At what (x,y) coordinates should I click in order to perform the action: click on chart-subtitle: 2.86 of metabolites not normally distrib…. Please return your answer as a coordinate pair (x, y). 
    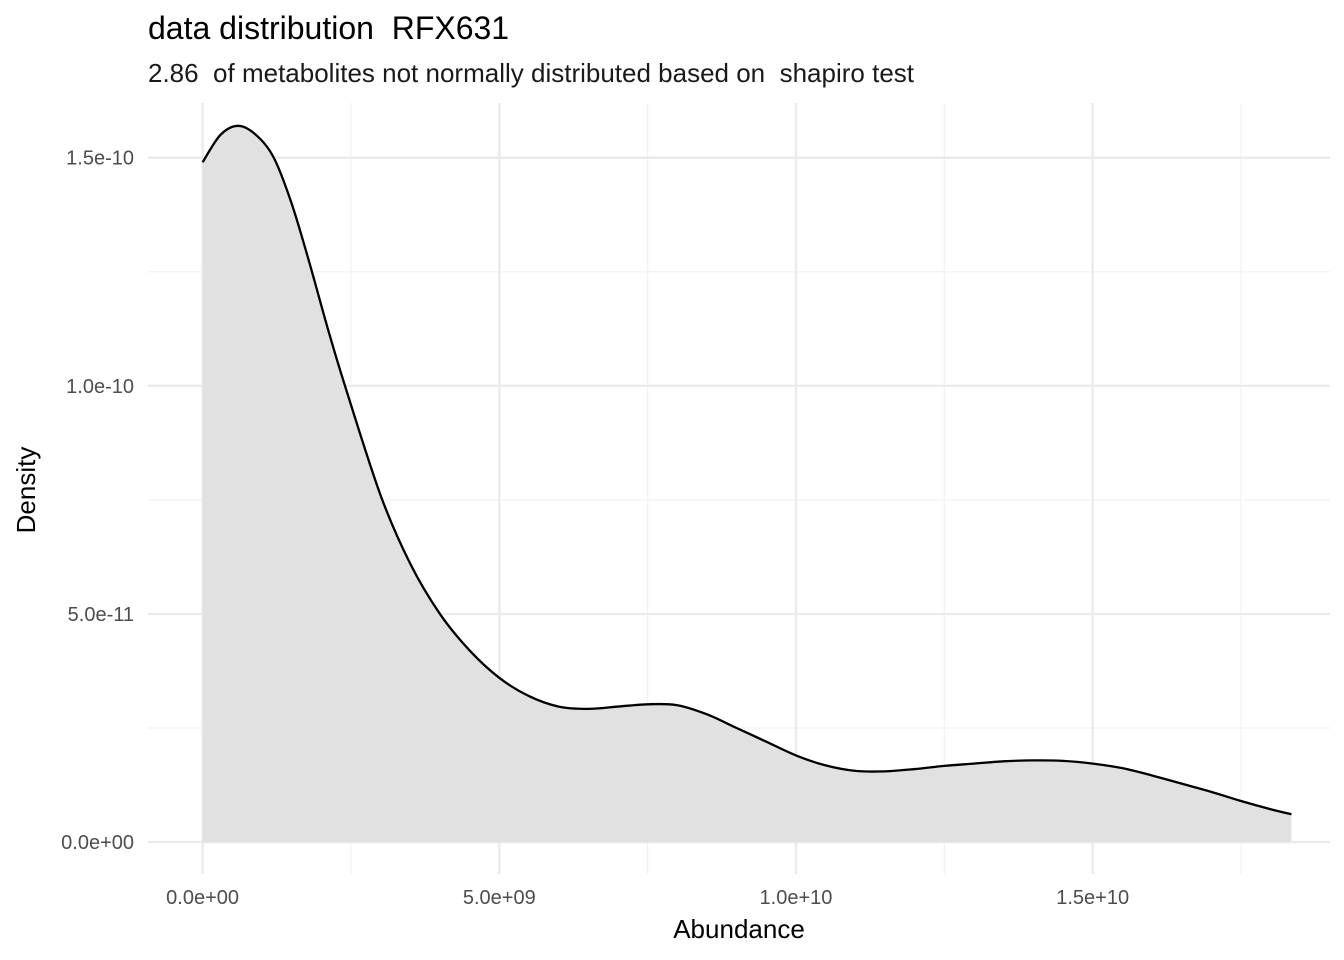
    Looking at the image, I should click on (531, 73).